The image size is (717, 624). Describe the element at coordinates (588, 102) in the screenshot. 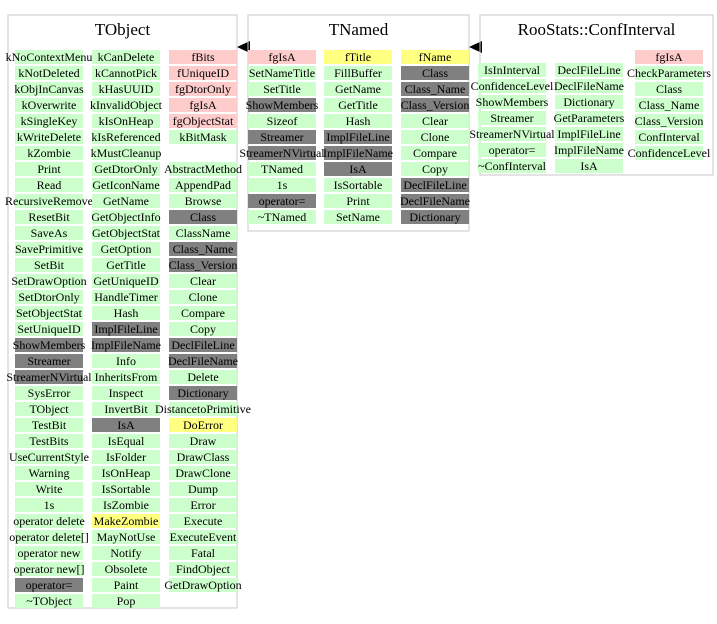

I see `member-label: Dictionary` at that location.